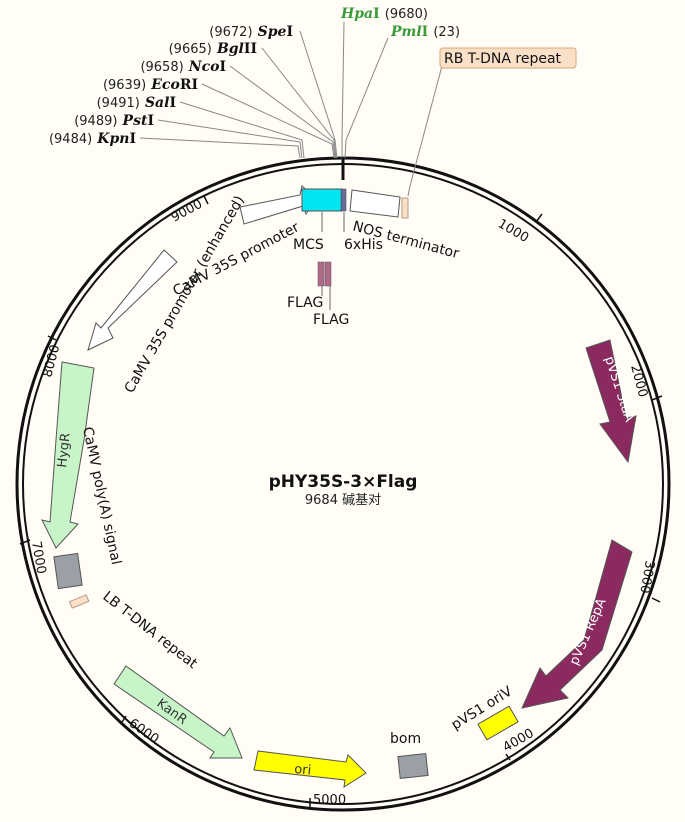 This screenshot has height=822, width=685. I want to click on enzyme-label: (9658) NcoI, so click(183, 65).